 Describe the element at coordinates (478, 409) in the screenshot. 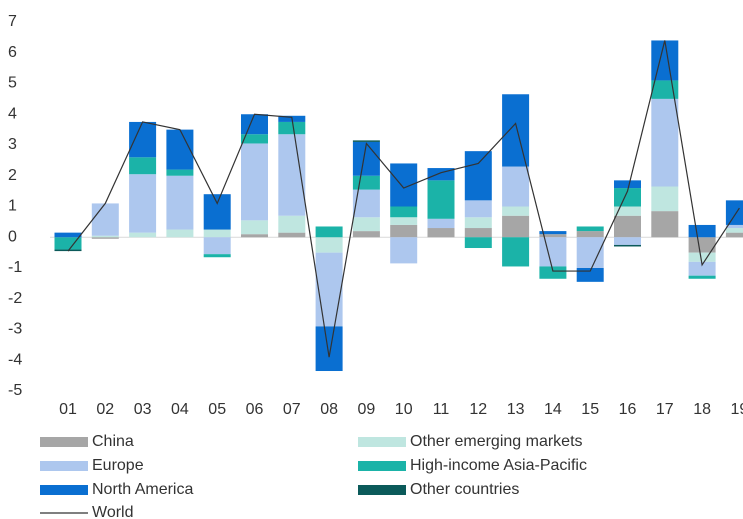

I see `x-tick-label: 12` at that location.